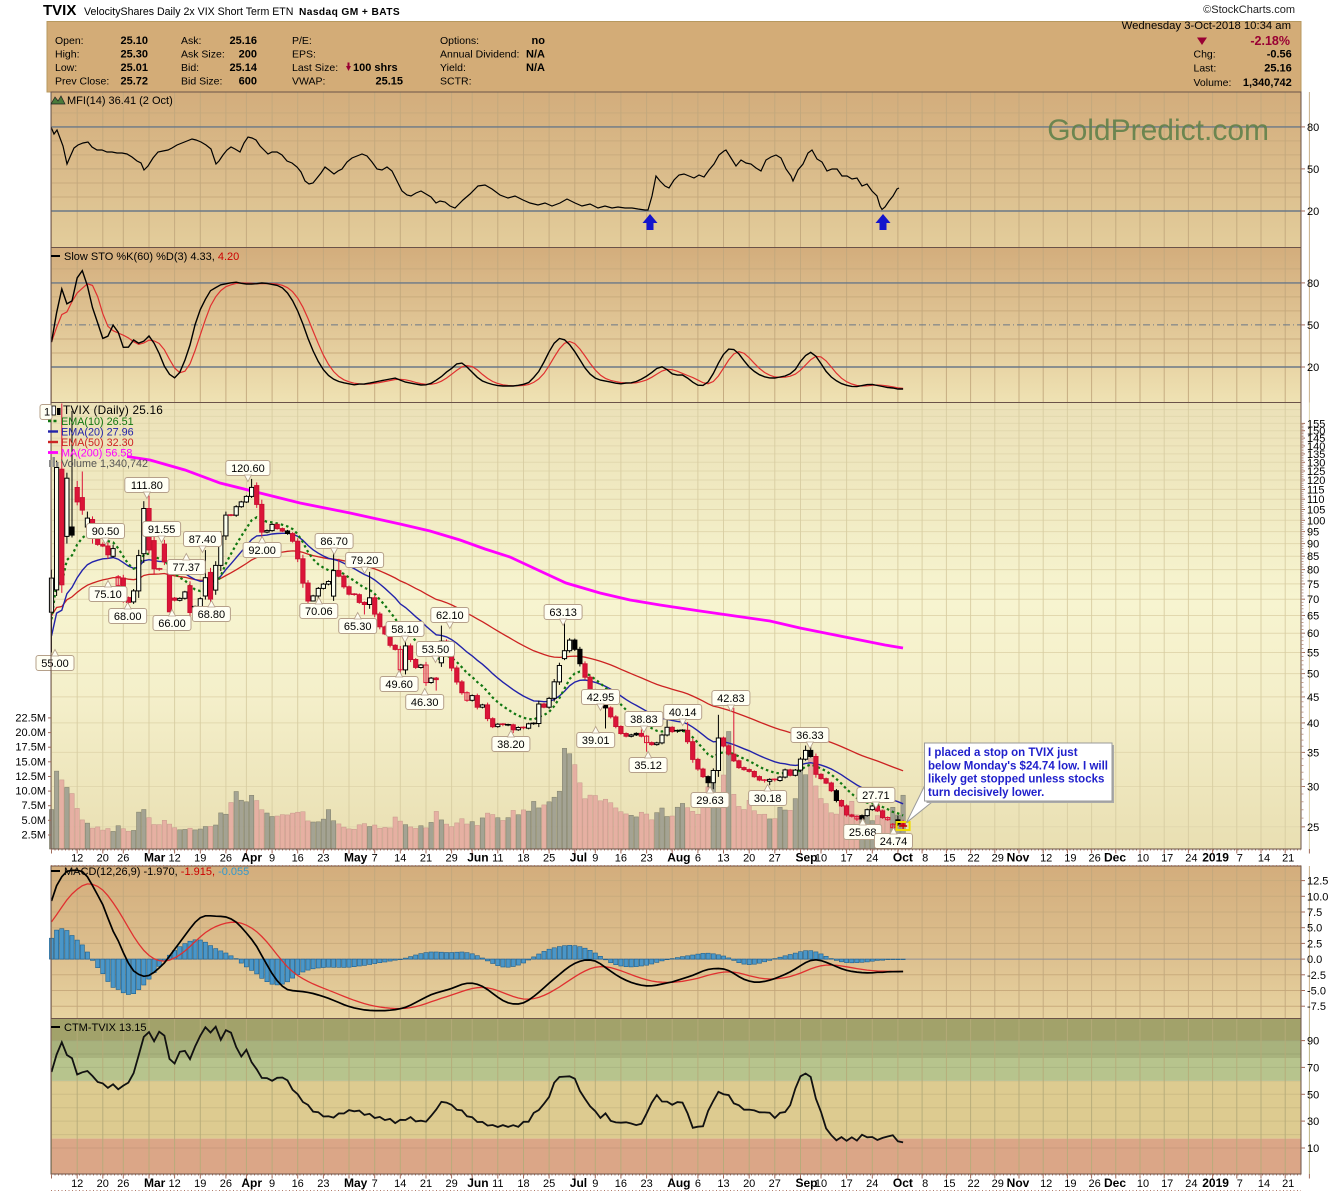  Describe the element at coordinates (949, 1184) in the screenshot. I see `svg-text: 15` at that location.